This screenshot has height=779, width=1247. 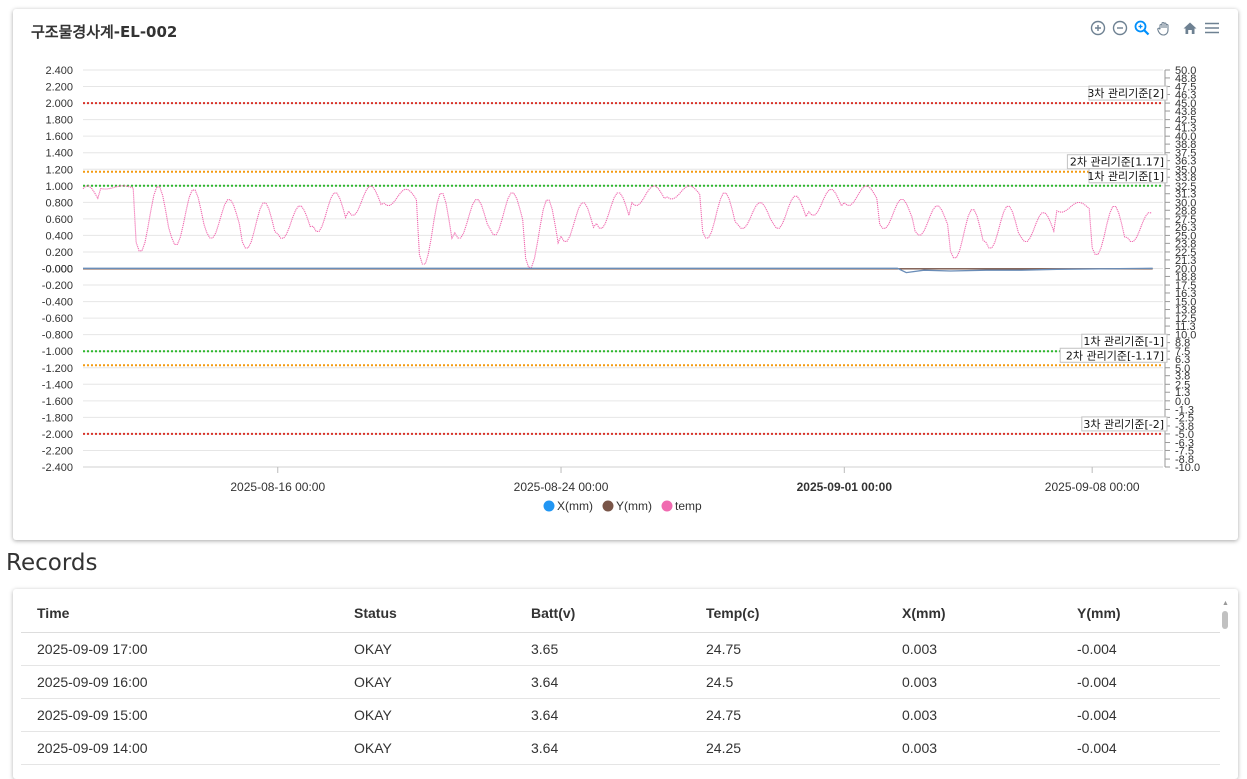 What do you see at coordinates (1185, 336) in the screenshot?
I see `y-right-tick-label: 10.0` at bounding box center [1185, 336].